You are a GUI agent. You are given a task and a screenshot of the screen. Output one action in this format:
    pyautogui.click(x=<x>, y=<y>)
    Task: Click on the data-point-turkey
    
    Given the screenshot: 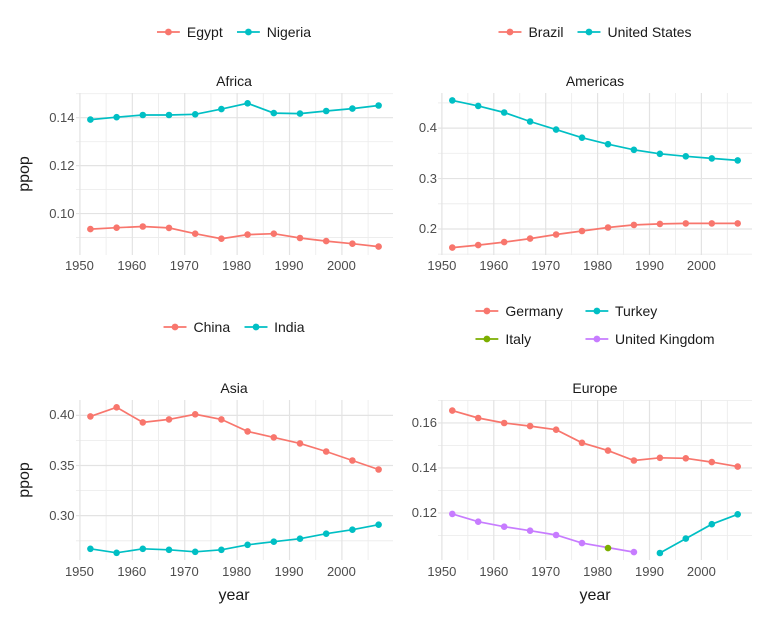 What is the action you would take?
    pyautogui.click(x=686, y=538)
    